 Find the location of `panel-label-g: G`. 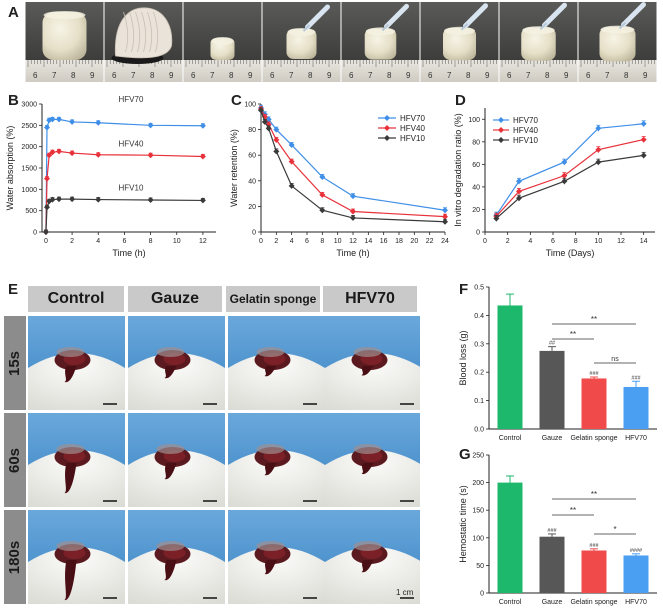

panel-label-g: G is located at coordinates (465, 454).